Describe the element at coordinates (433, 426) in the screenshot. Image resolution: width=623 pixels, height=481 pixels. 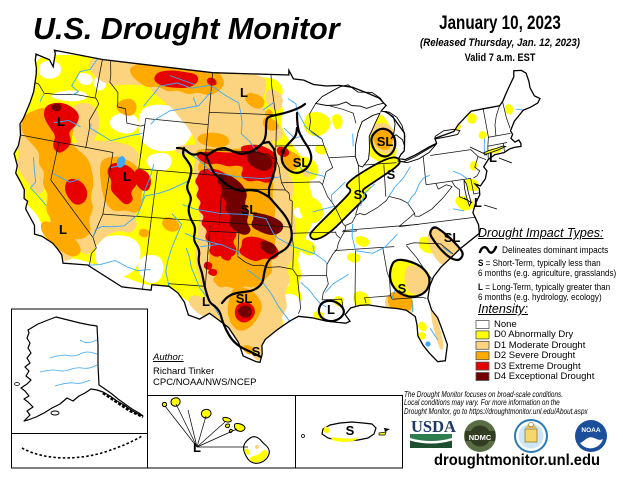
I see `svg-text: USDA` at that location.